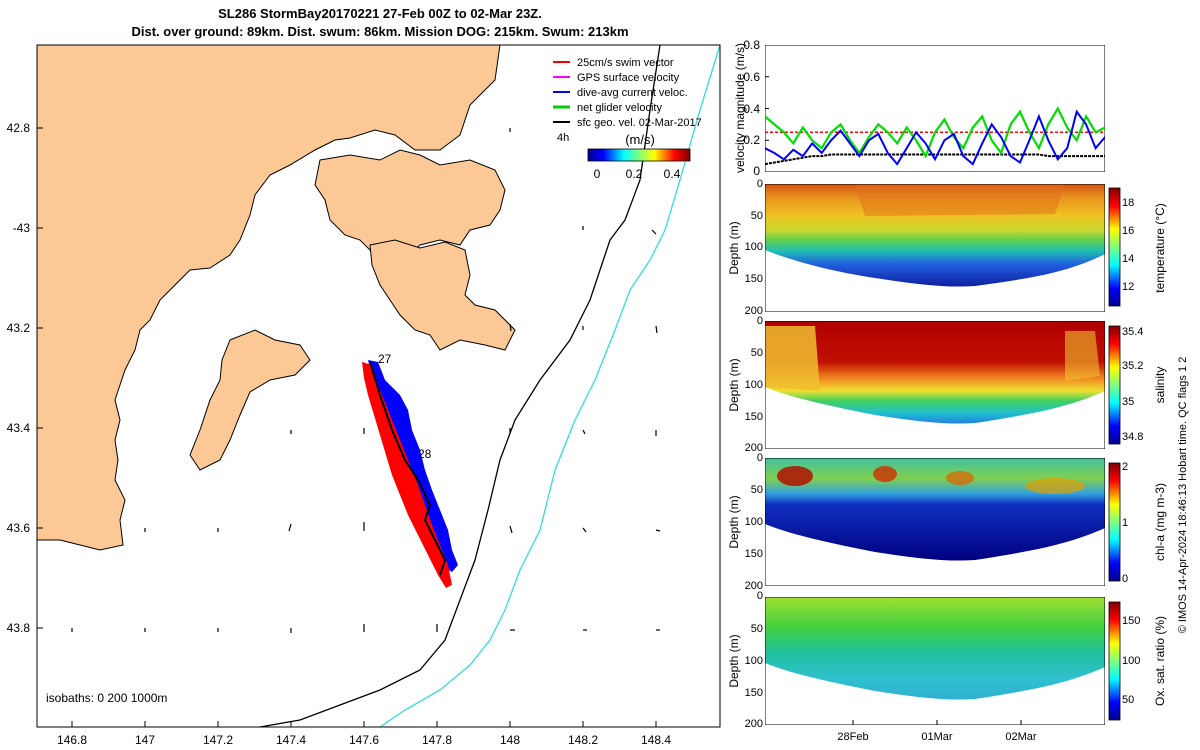 The image size is (1200, 750). Describe the element at coordinates (106, 698) in the screenshot. I see `isobath-label: isobaths: 0 200 1000m` at that location.